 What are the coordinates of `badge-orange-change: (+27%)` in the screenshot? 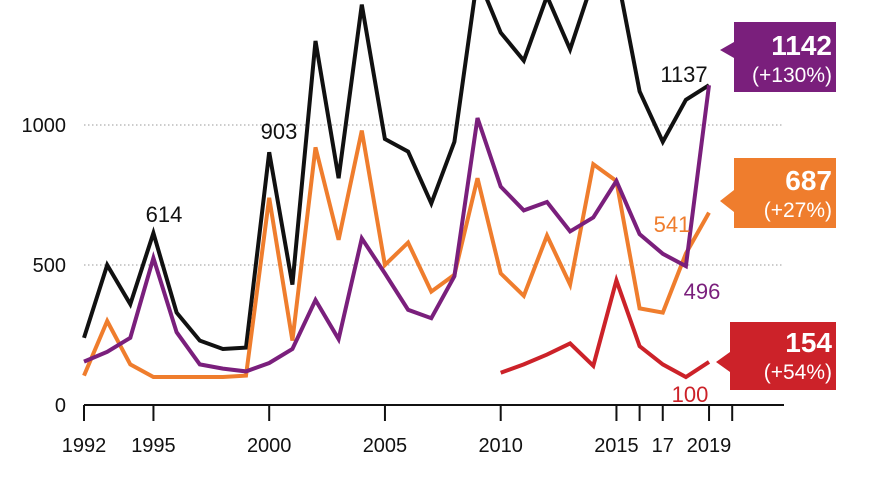 It's located at (798, 210).